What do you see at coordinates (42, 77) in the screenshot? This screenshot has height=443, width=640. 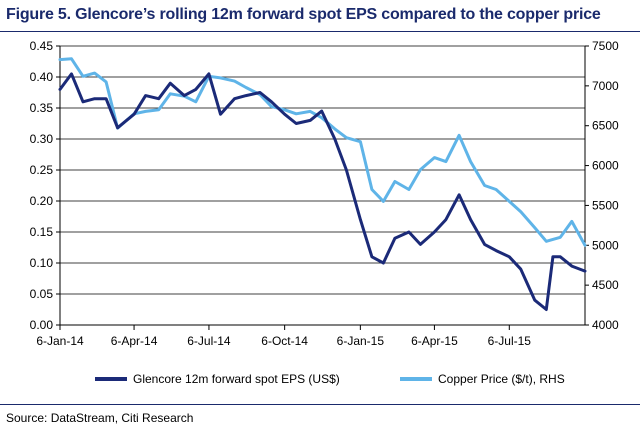 I see `left-tick-label: 0.40` at bounding box center [42, 77].